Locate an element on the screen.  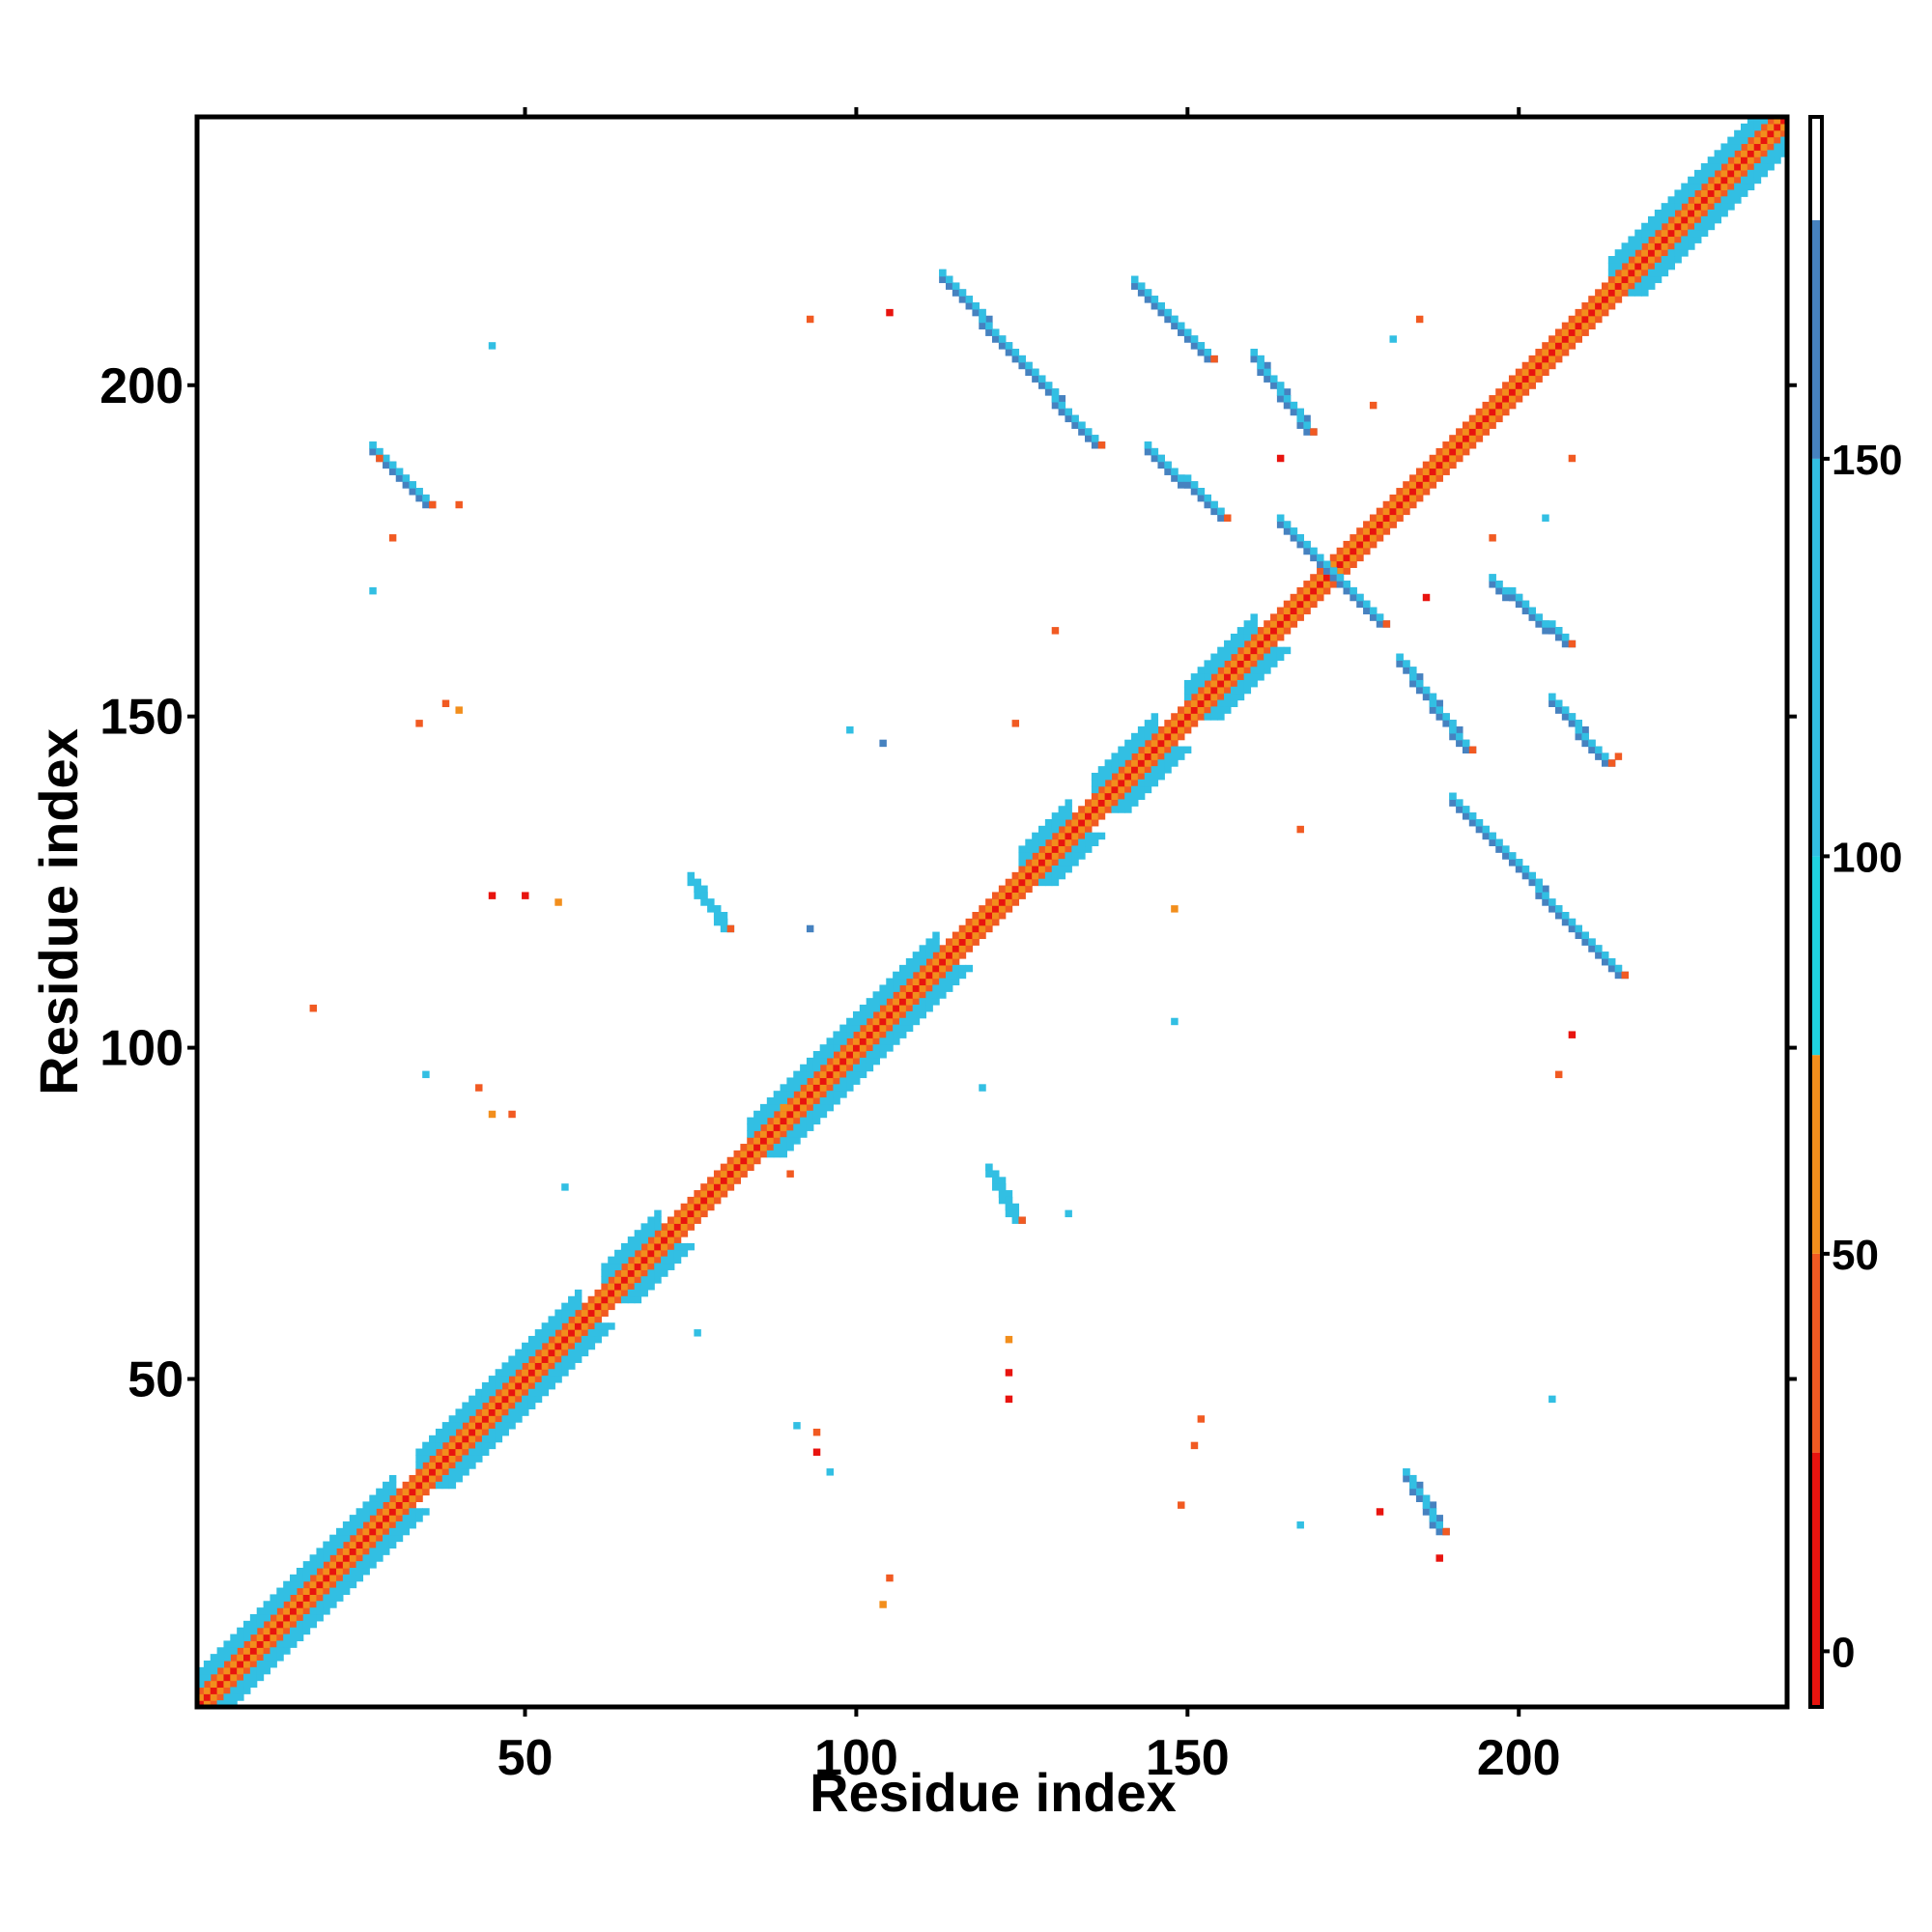
spot-cell is located at coordinates (1194, 1445).